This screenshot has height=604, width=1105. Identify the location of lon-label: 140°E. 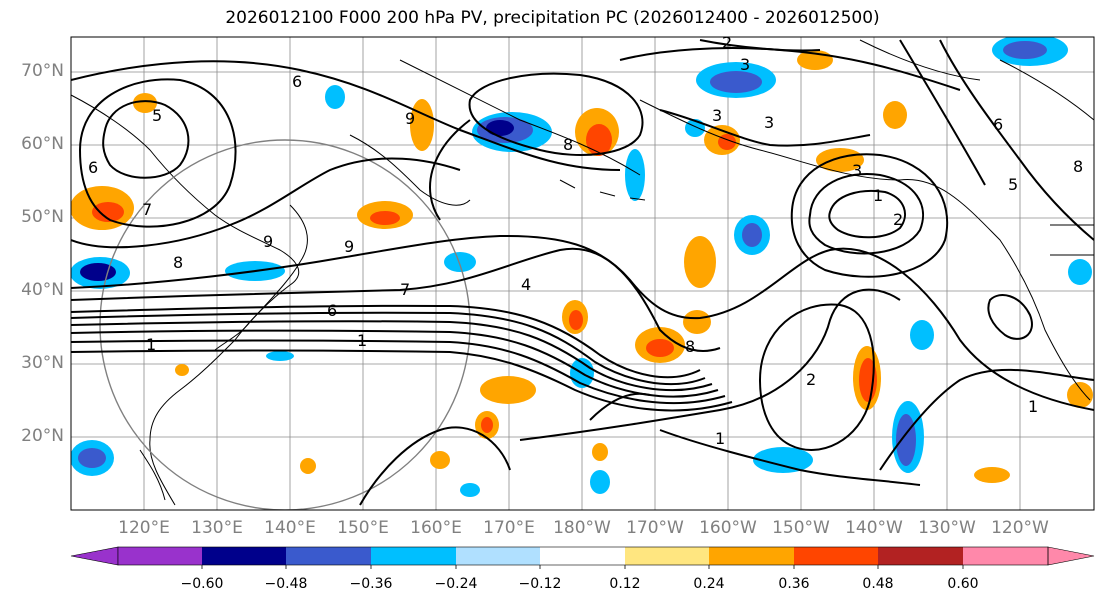
(290, 528).